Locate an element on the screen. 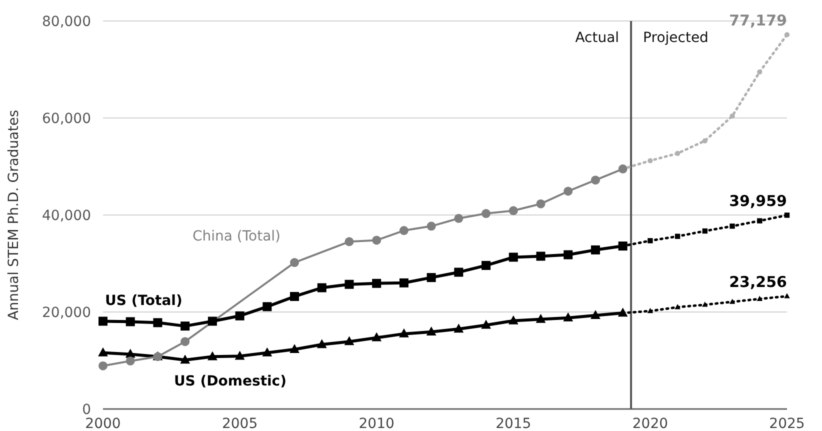  y-tick-label: 60,000 is located at coordinates (66, 119).